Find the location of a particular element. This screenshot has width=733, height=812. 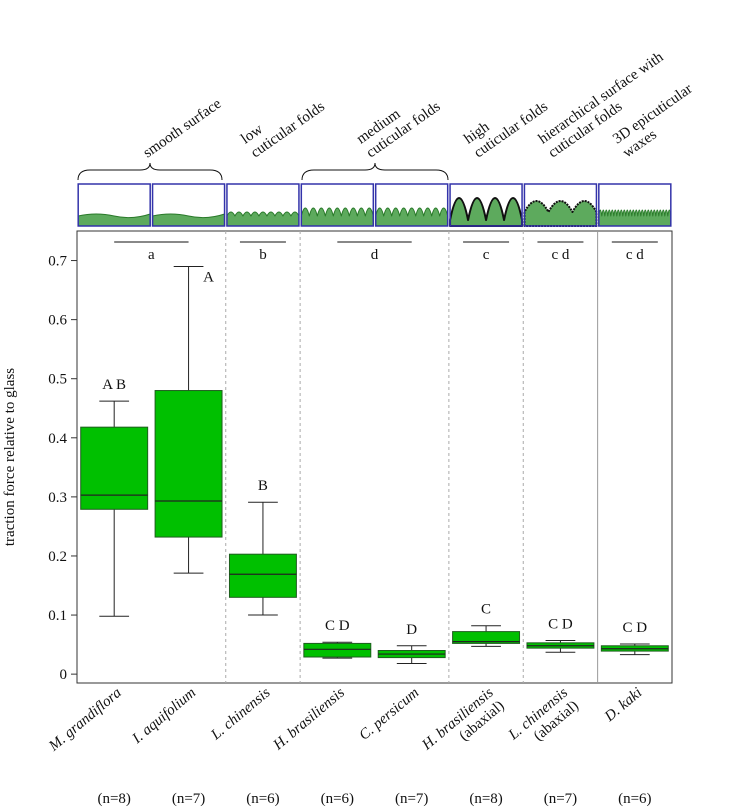

y-tick-label: 0.6 is located at coordinates (57, 321).